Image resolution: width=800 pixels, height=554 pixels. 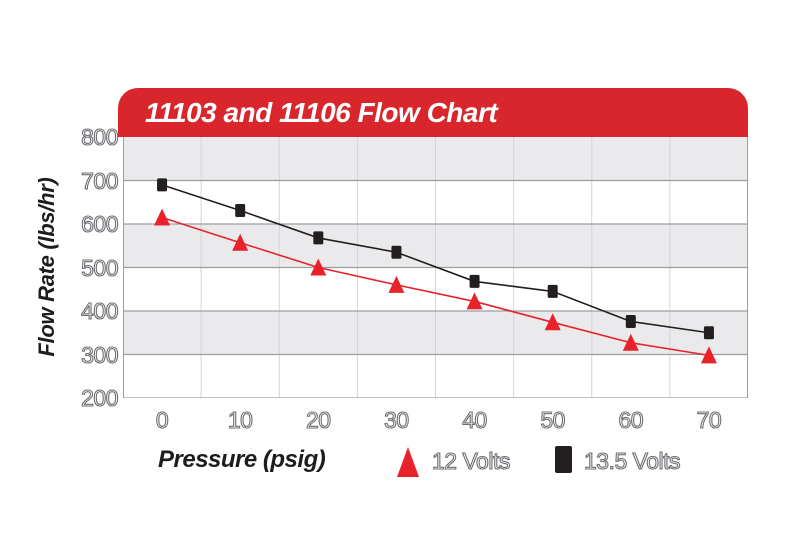 I want to click on y-tick-label: 700, so click(x=100, y=180).